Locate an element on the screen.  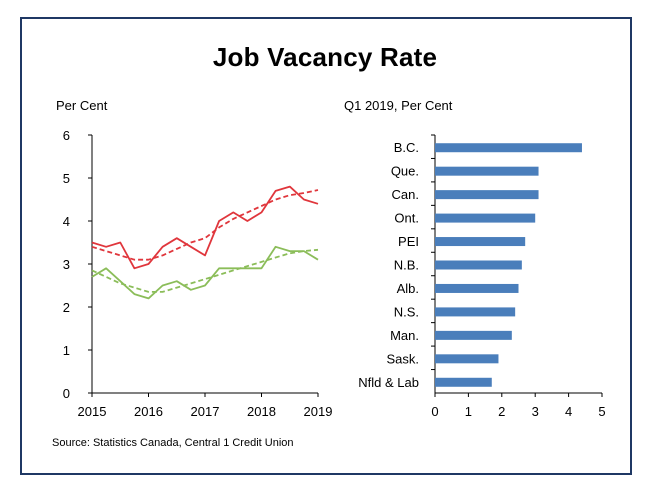
line-chart-x-tick-label: 2017 is located at coordinates (205, 411).